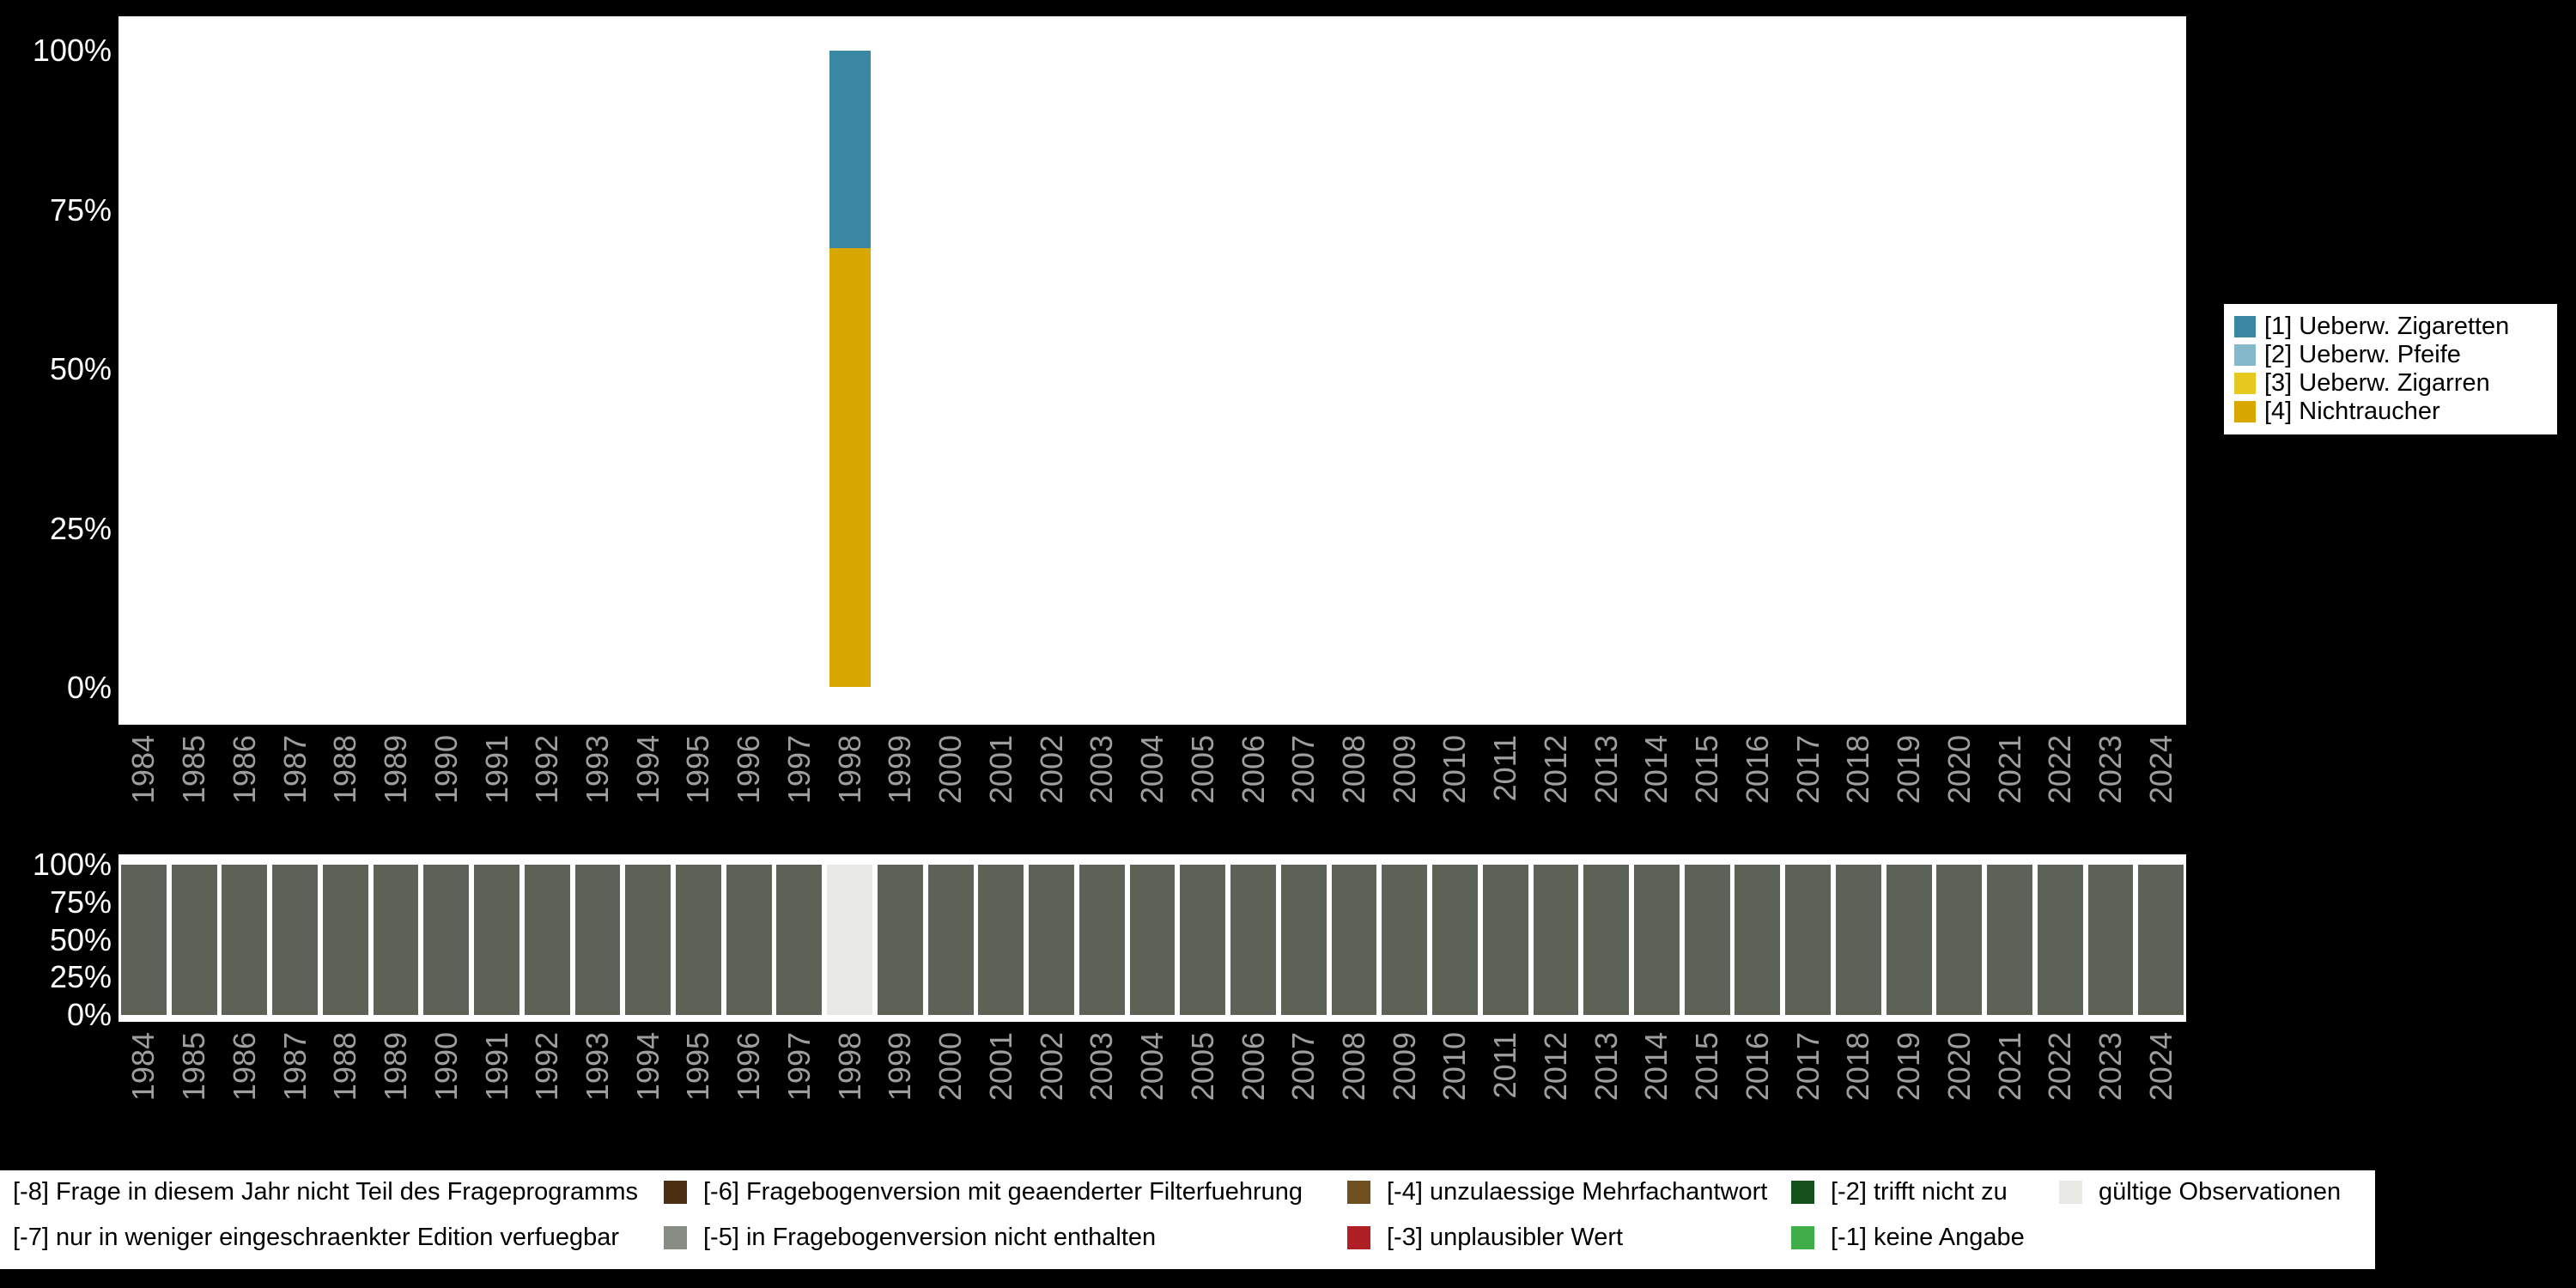  What do you see at coordinates (1455, 786) in the screenshot?
I see `x-tick: 2010` at bounding box center [1455, 786].